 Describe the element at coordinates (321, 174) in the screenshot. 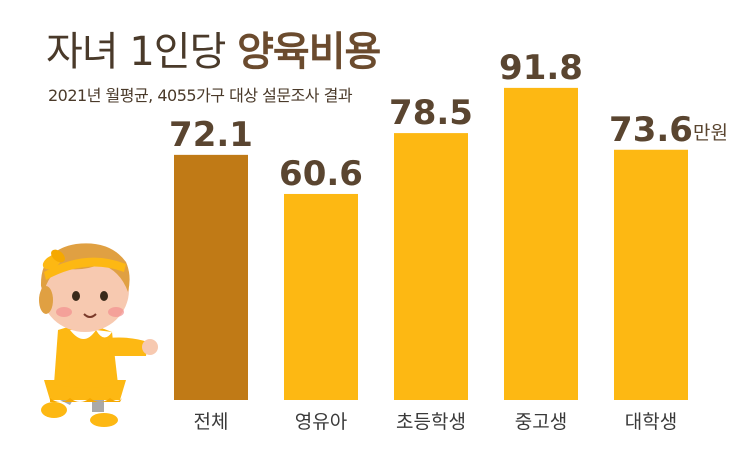

I see `value-label-1: 60.6` at that location.